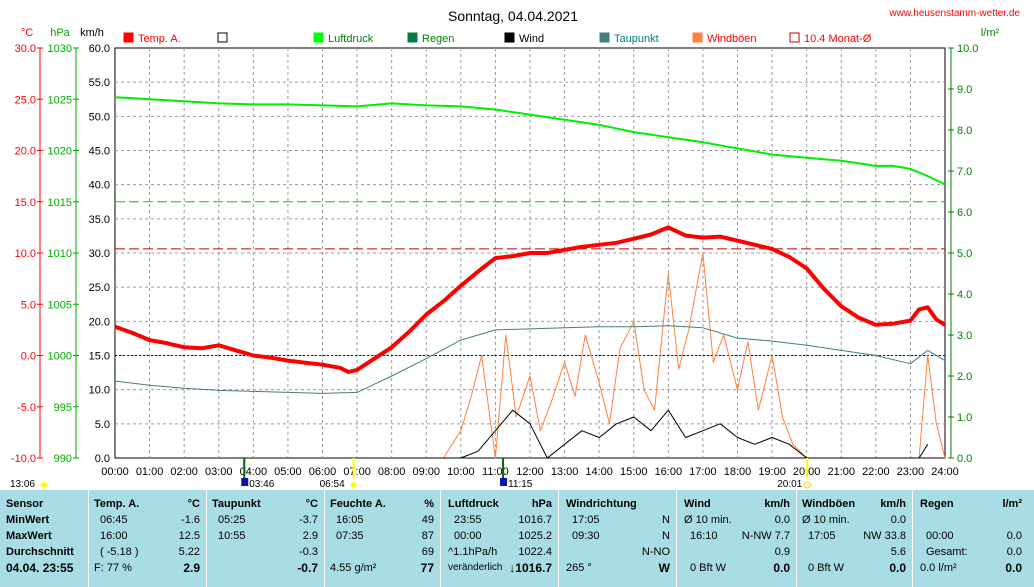 The image size is (1034, 587). What do you see at coordinates (697, 504) in the screenshot?
I see `header-label: Wind` at bounding box center [697, 504].